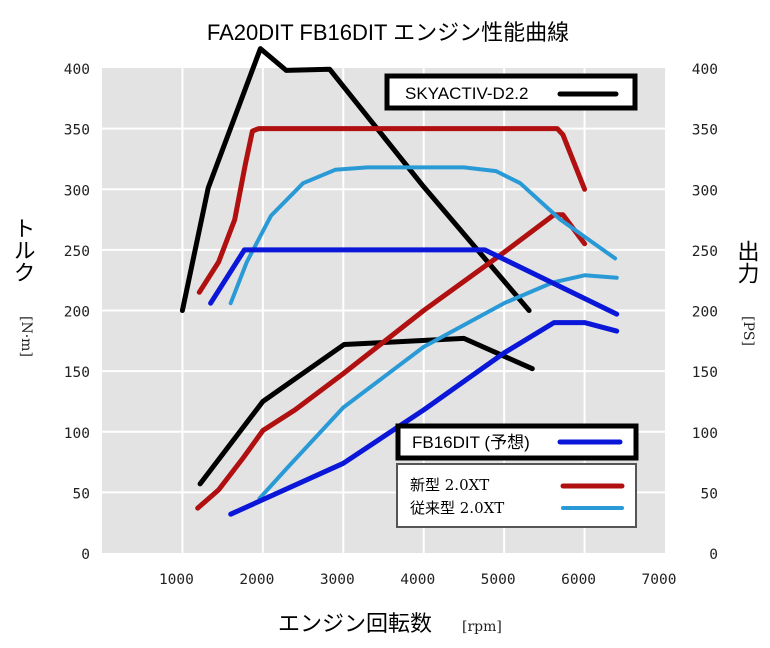  I want to click on y-left-tick-label: 350, so click(77, 131).